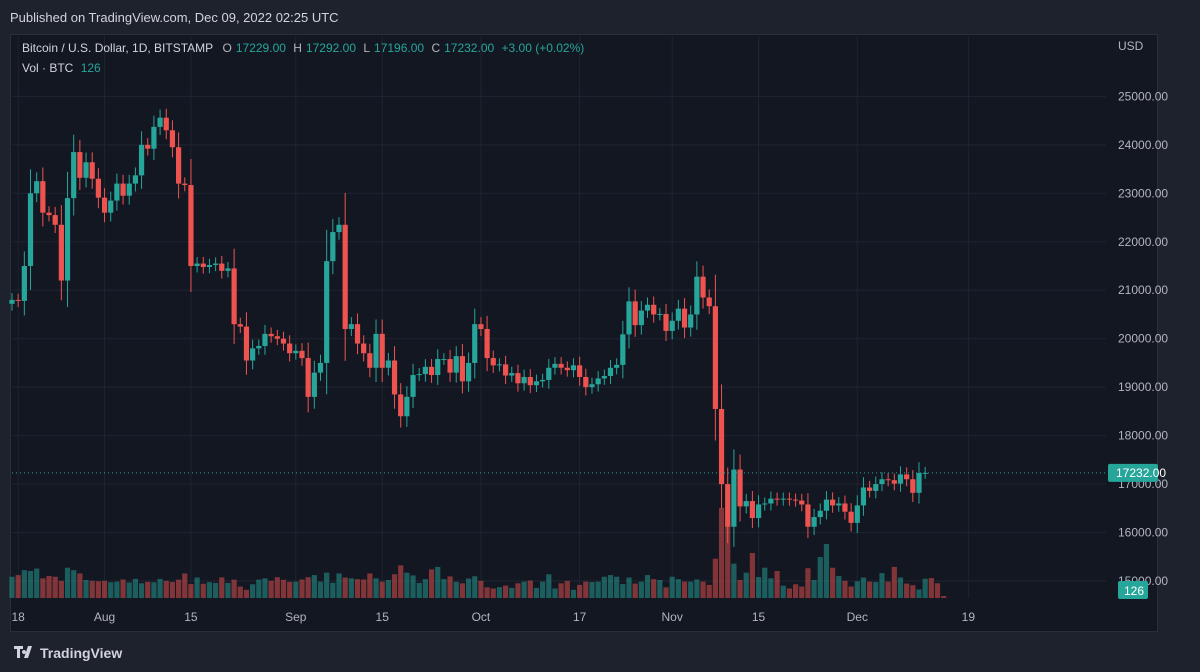  What do you see at coordinates (1143, 96) in the screenshot?
I see `y-tick-label: 25000.00` at bounding box center [1143, 96].